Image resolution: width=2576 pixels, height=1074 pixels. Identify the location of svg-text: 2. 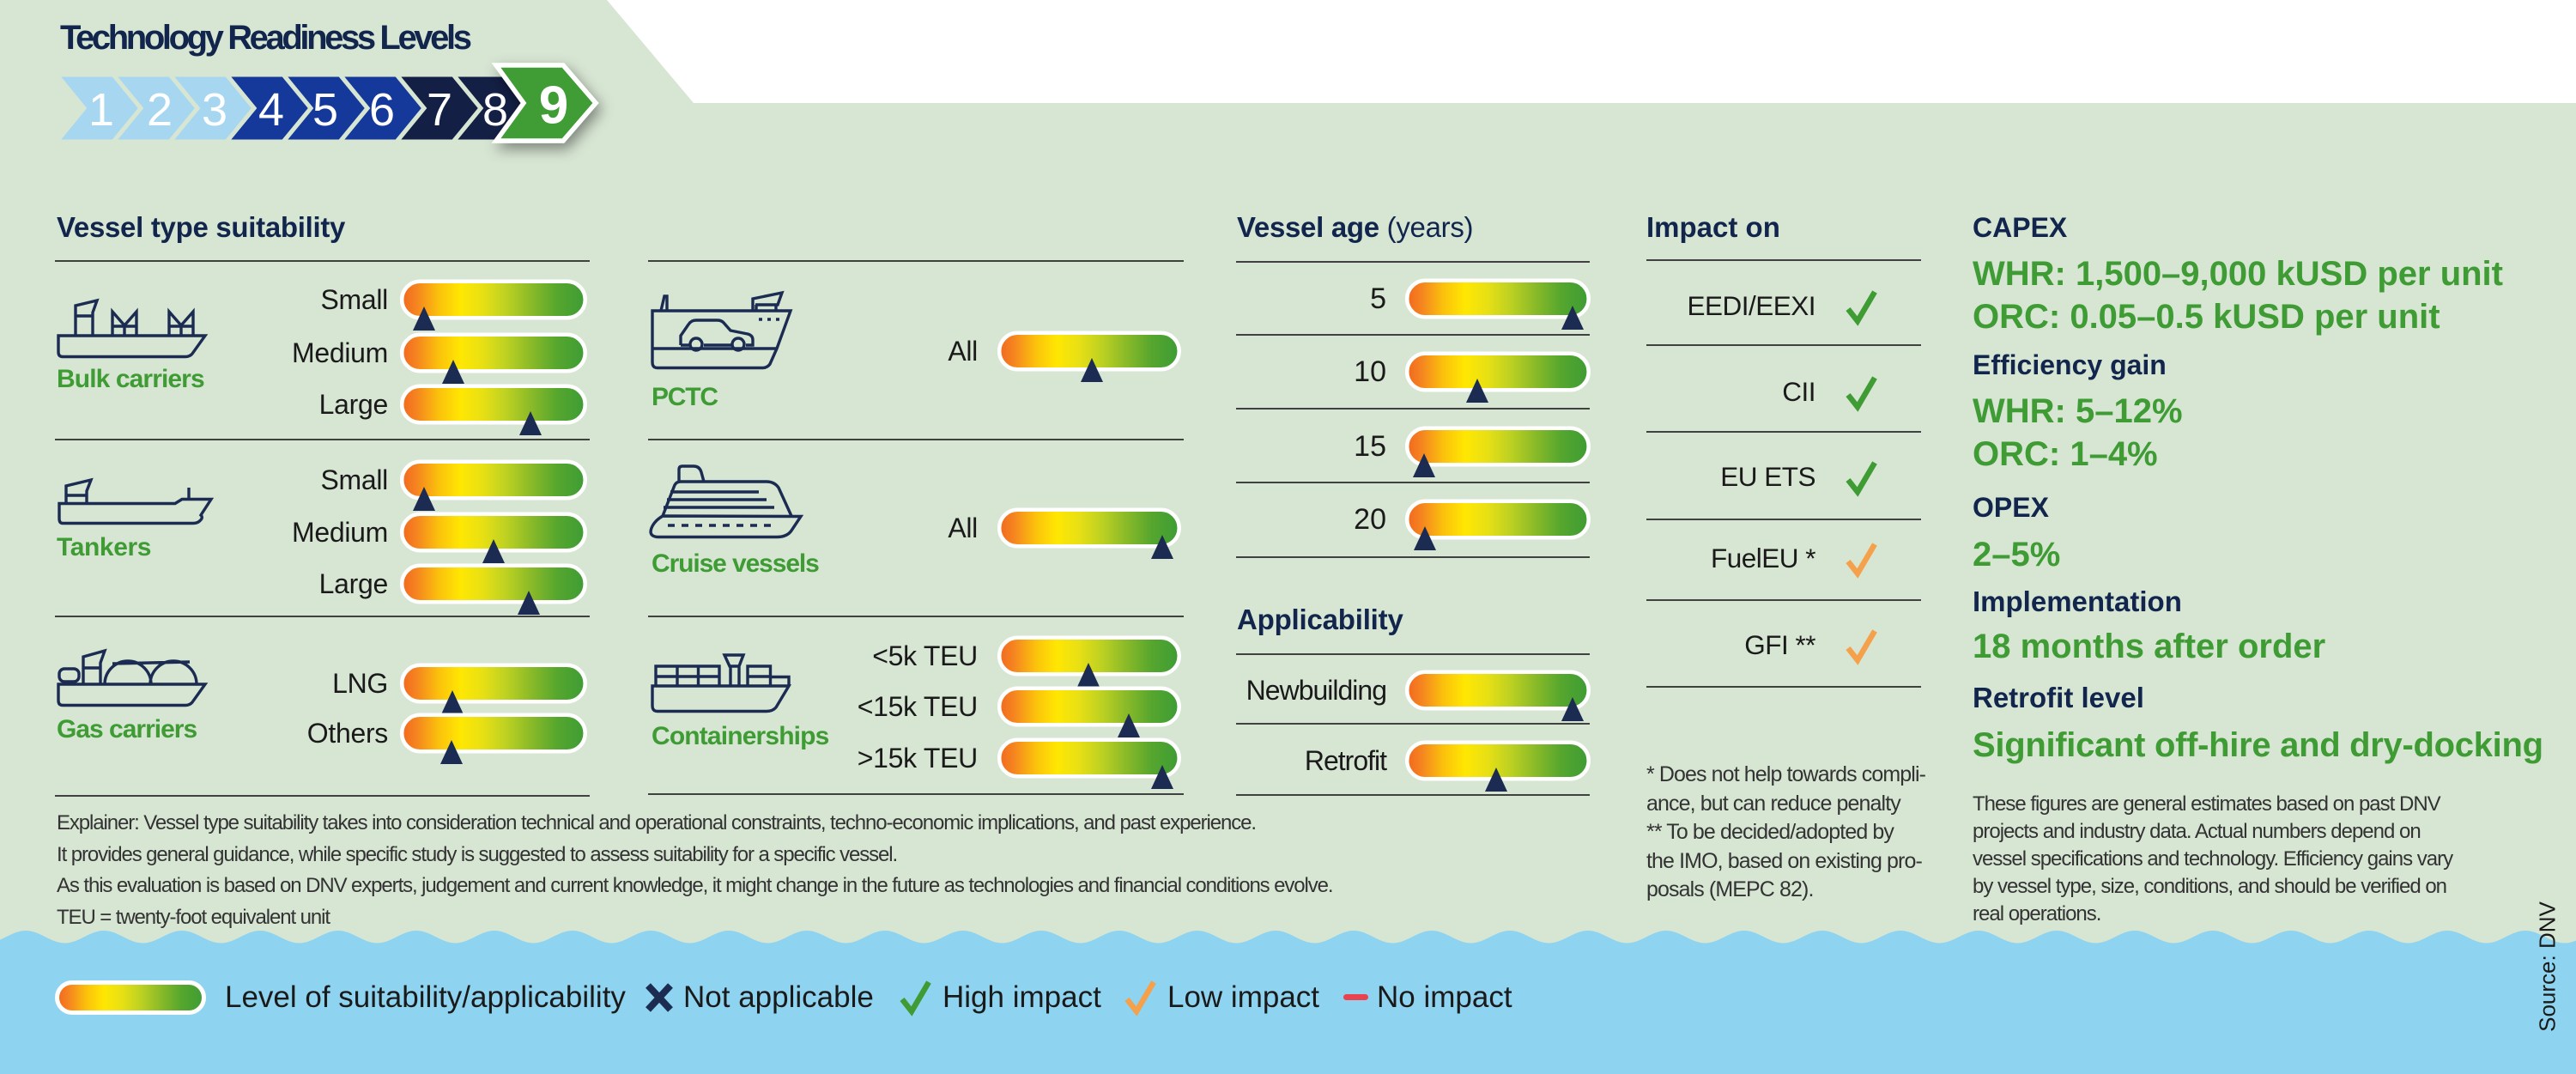
(160, 110).